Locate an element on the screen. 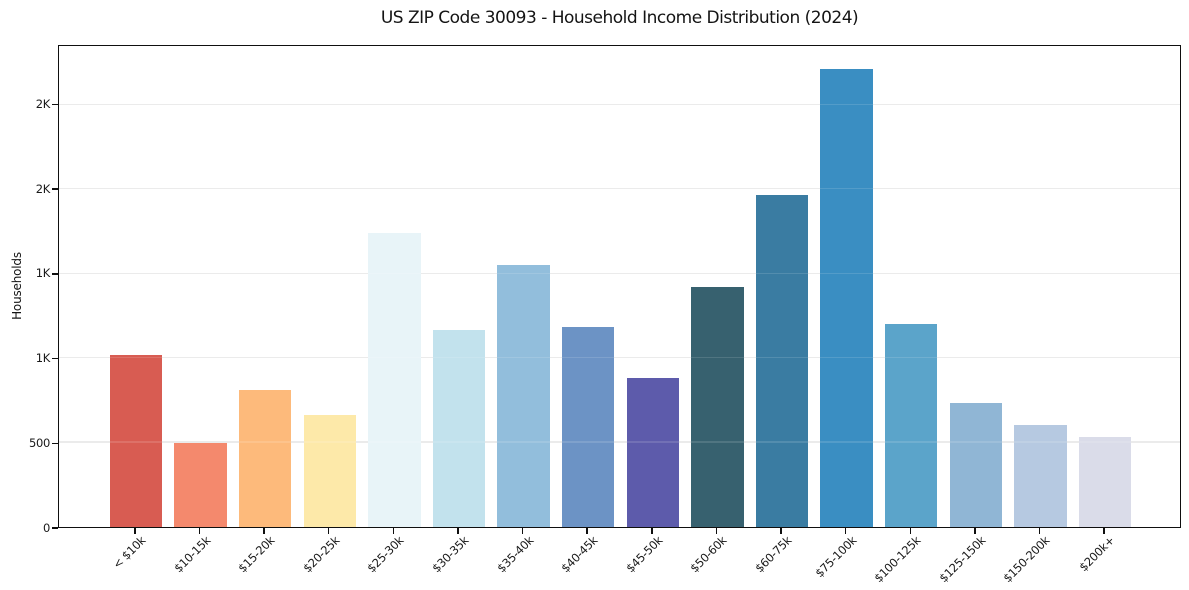  bar-40-45k is located at coordinates (588, 427).